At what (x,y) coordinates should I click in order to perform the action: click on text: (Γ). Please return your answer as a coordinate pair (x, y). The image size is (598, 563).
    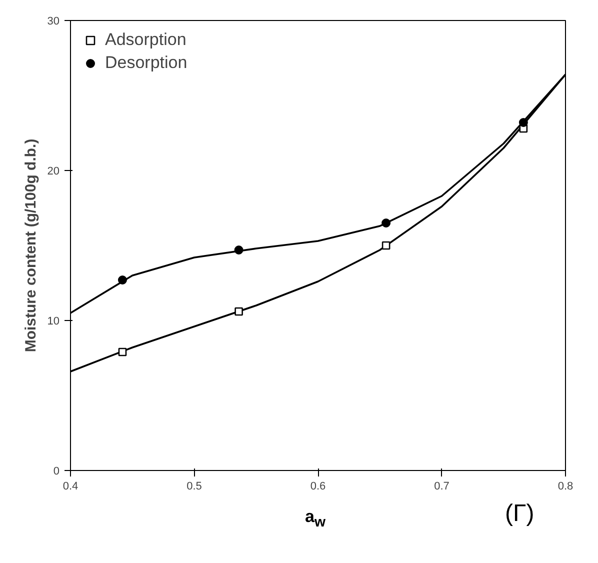
    Looking at the image, I should click on (519, 514).